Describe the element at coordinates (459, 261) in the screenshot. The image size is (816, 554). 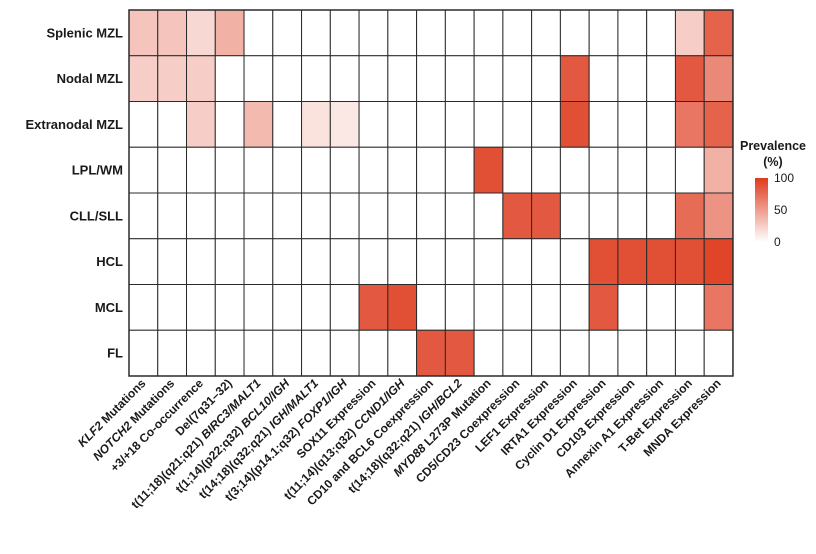
I see `heatmap-cell-r5-c11` at that location.